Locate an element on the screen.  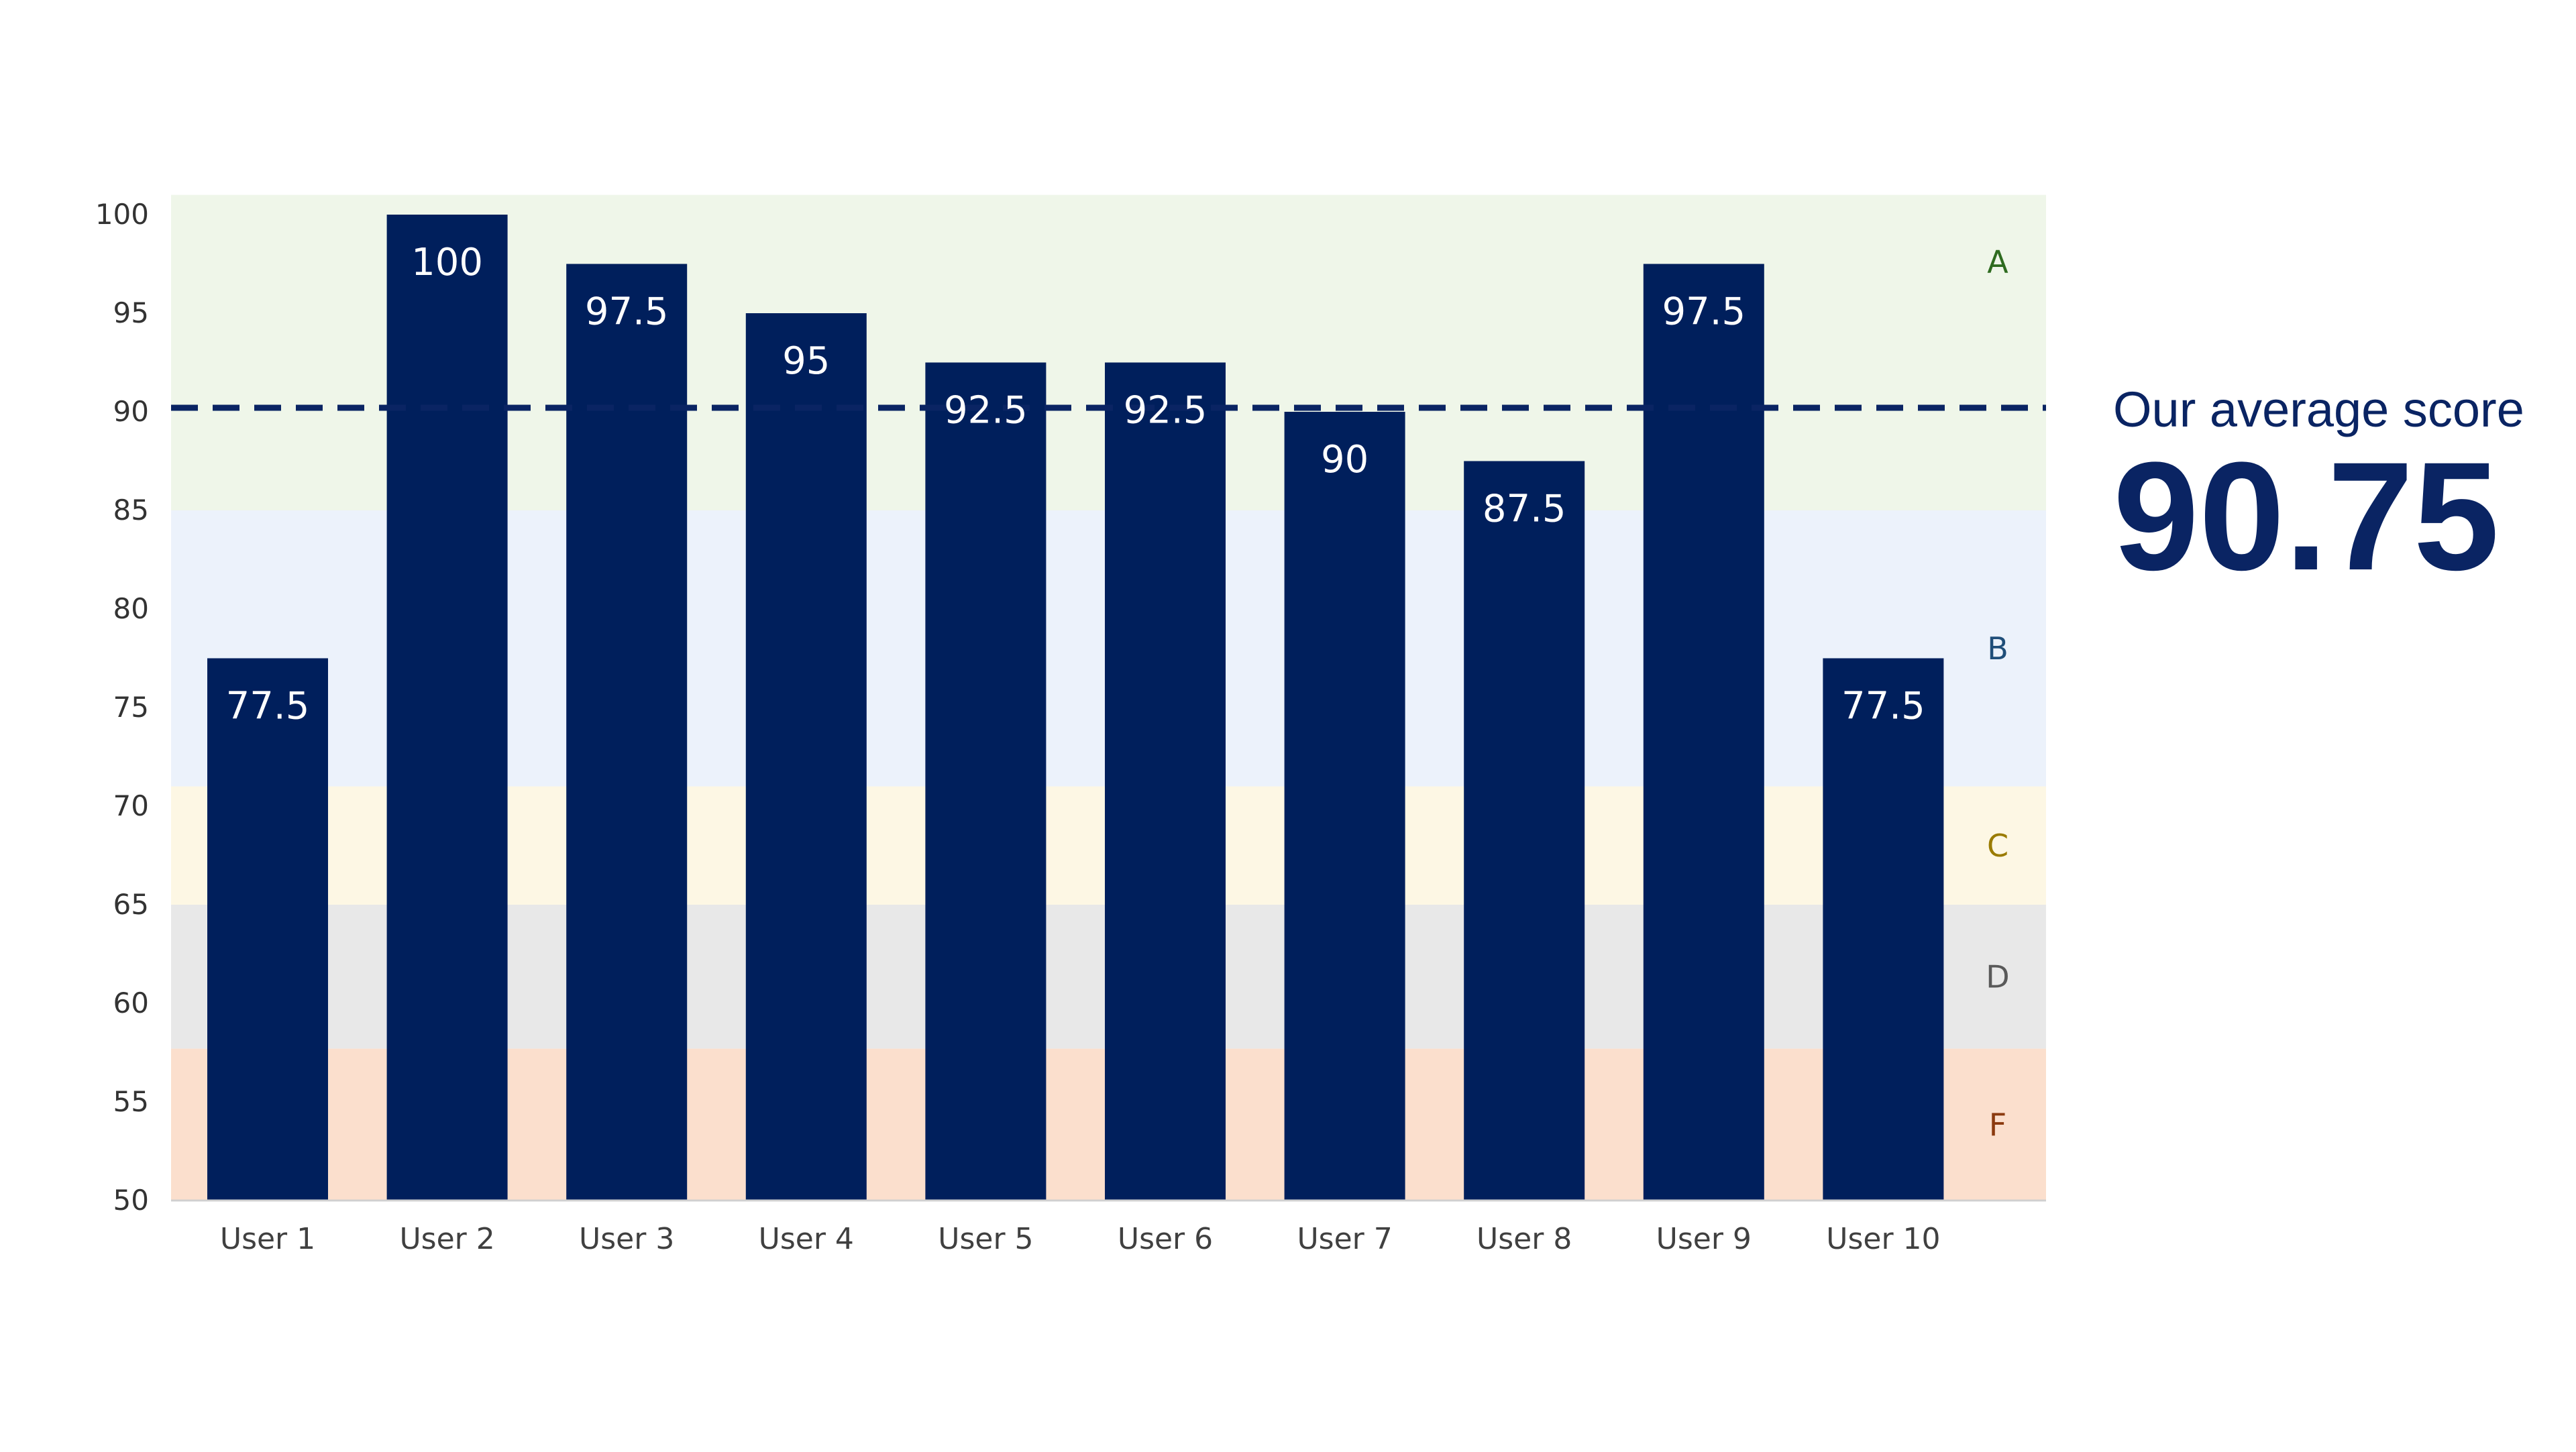
data-label-8: 87.5 is located at coordinates (1524, 509).